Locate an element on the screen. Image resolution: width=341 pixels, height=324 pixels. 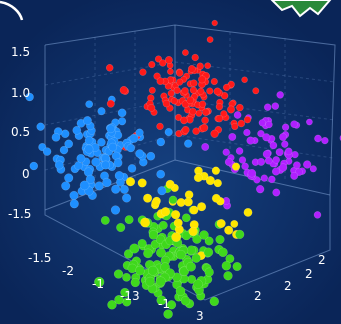
front-tick-label: -13 is located at coordinates (130, 296).